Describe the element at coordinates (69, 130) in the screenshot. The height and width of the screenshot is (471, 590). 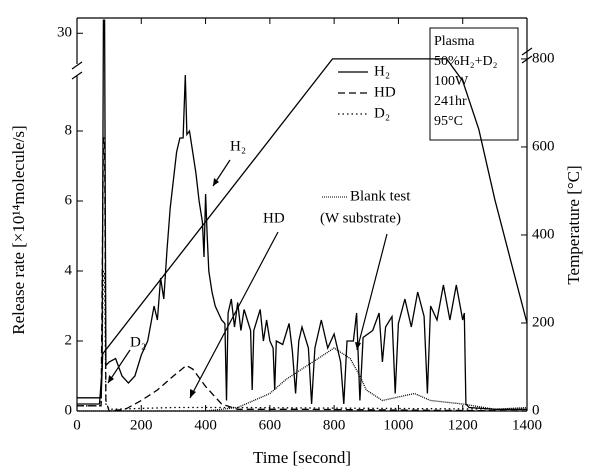
I see `y-tick-label: 8` at that location.